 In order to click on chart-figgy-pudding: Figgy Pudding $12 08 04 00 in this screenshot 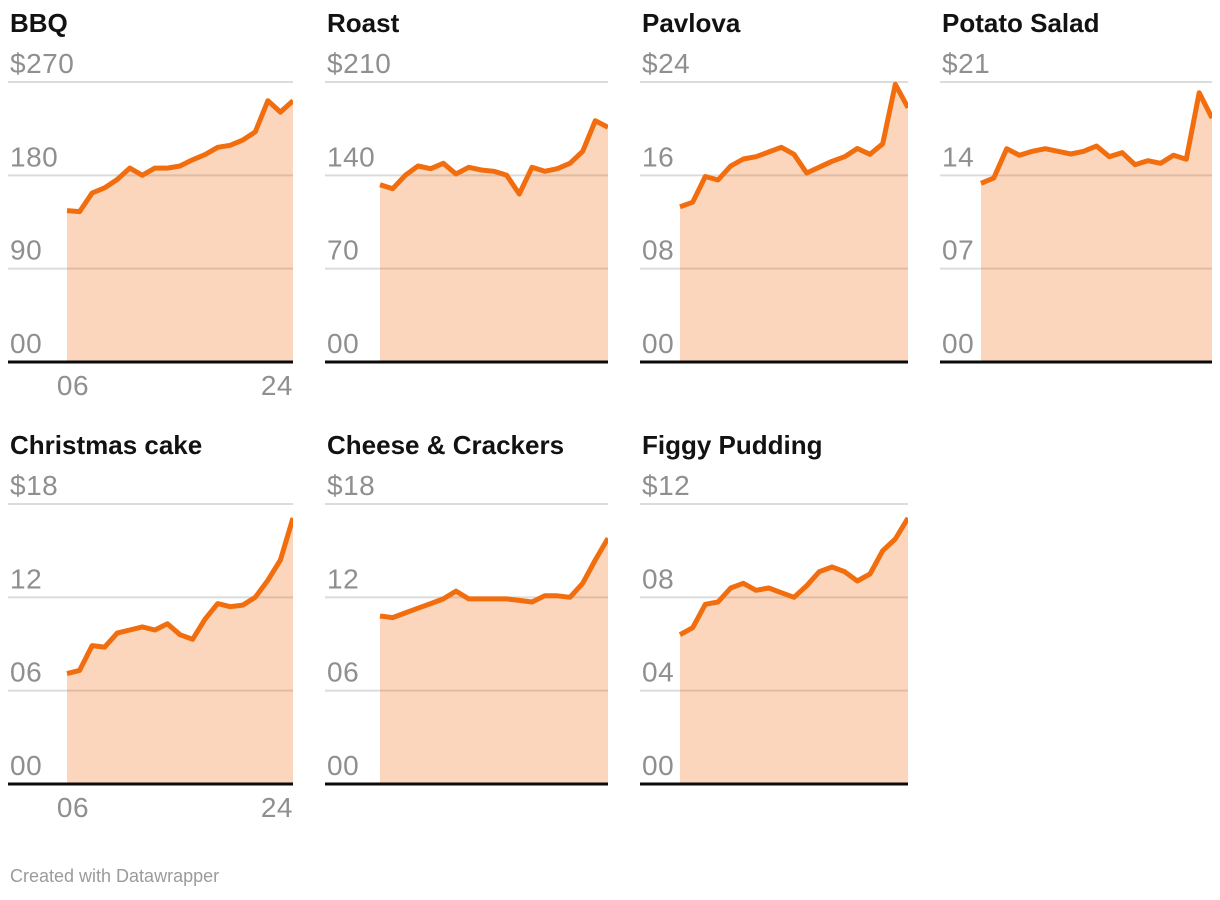, I will do `click(774, 610)`.